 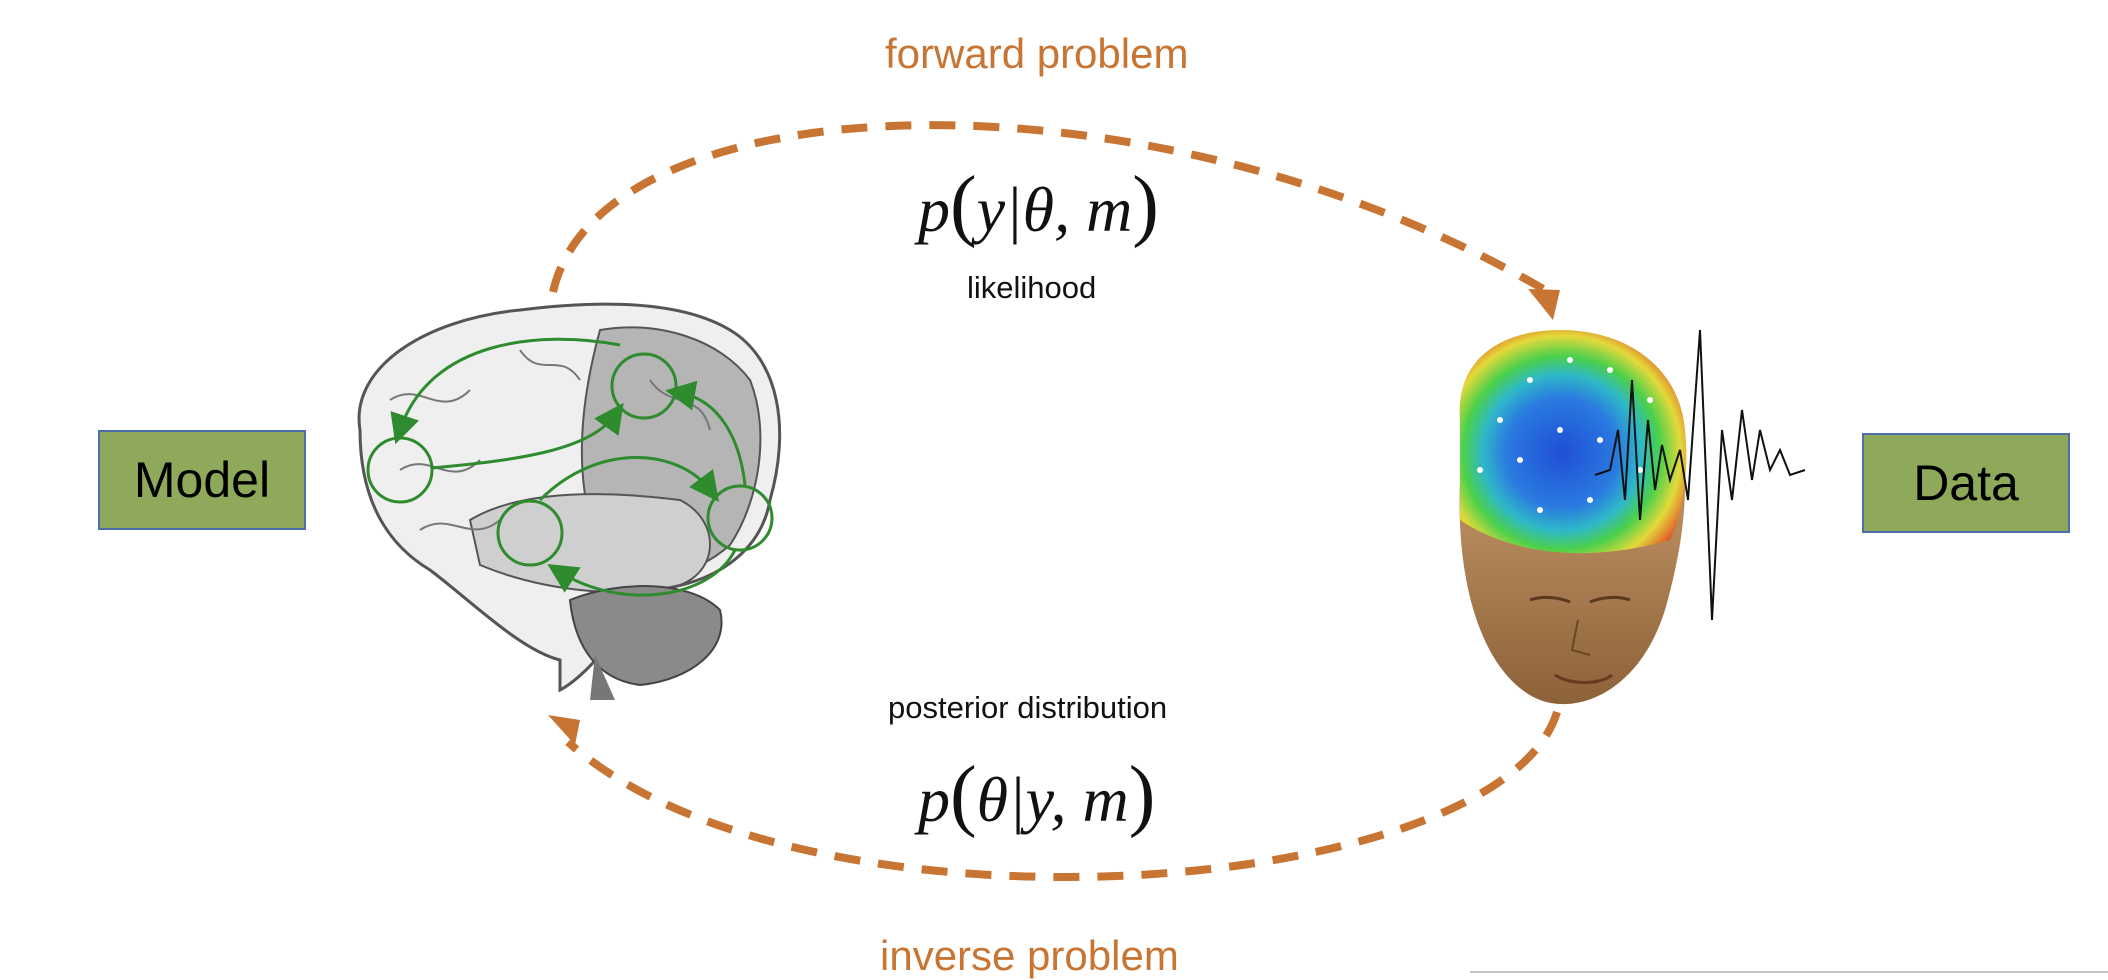 I want to click on inverse-arrowhead, so click(x=564, y=730).